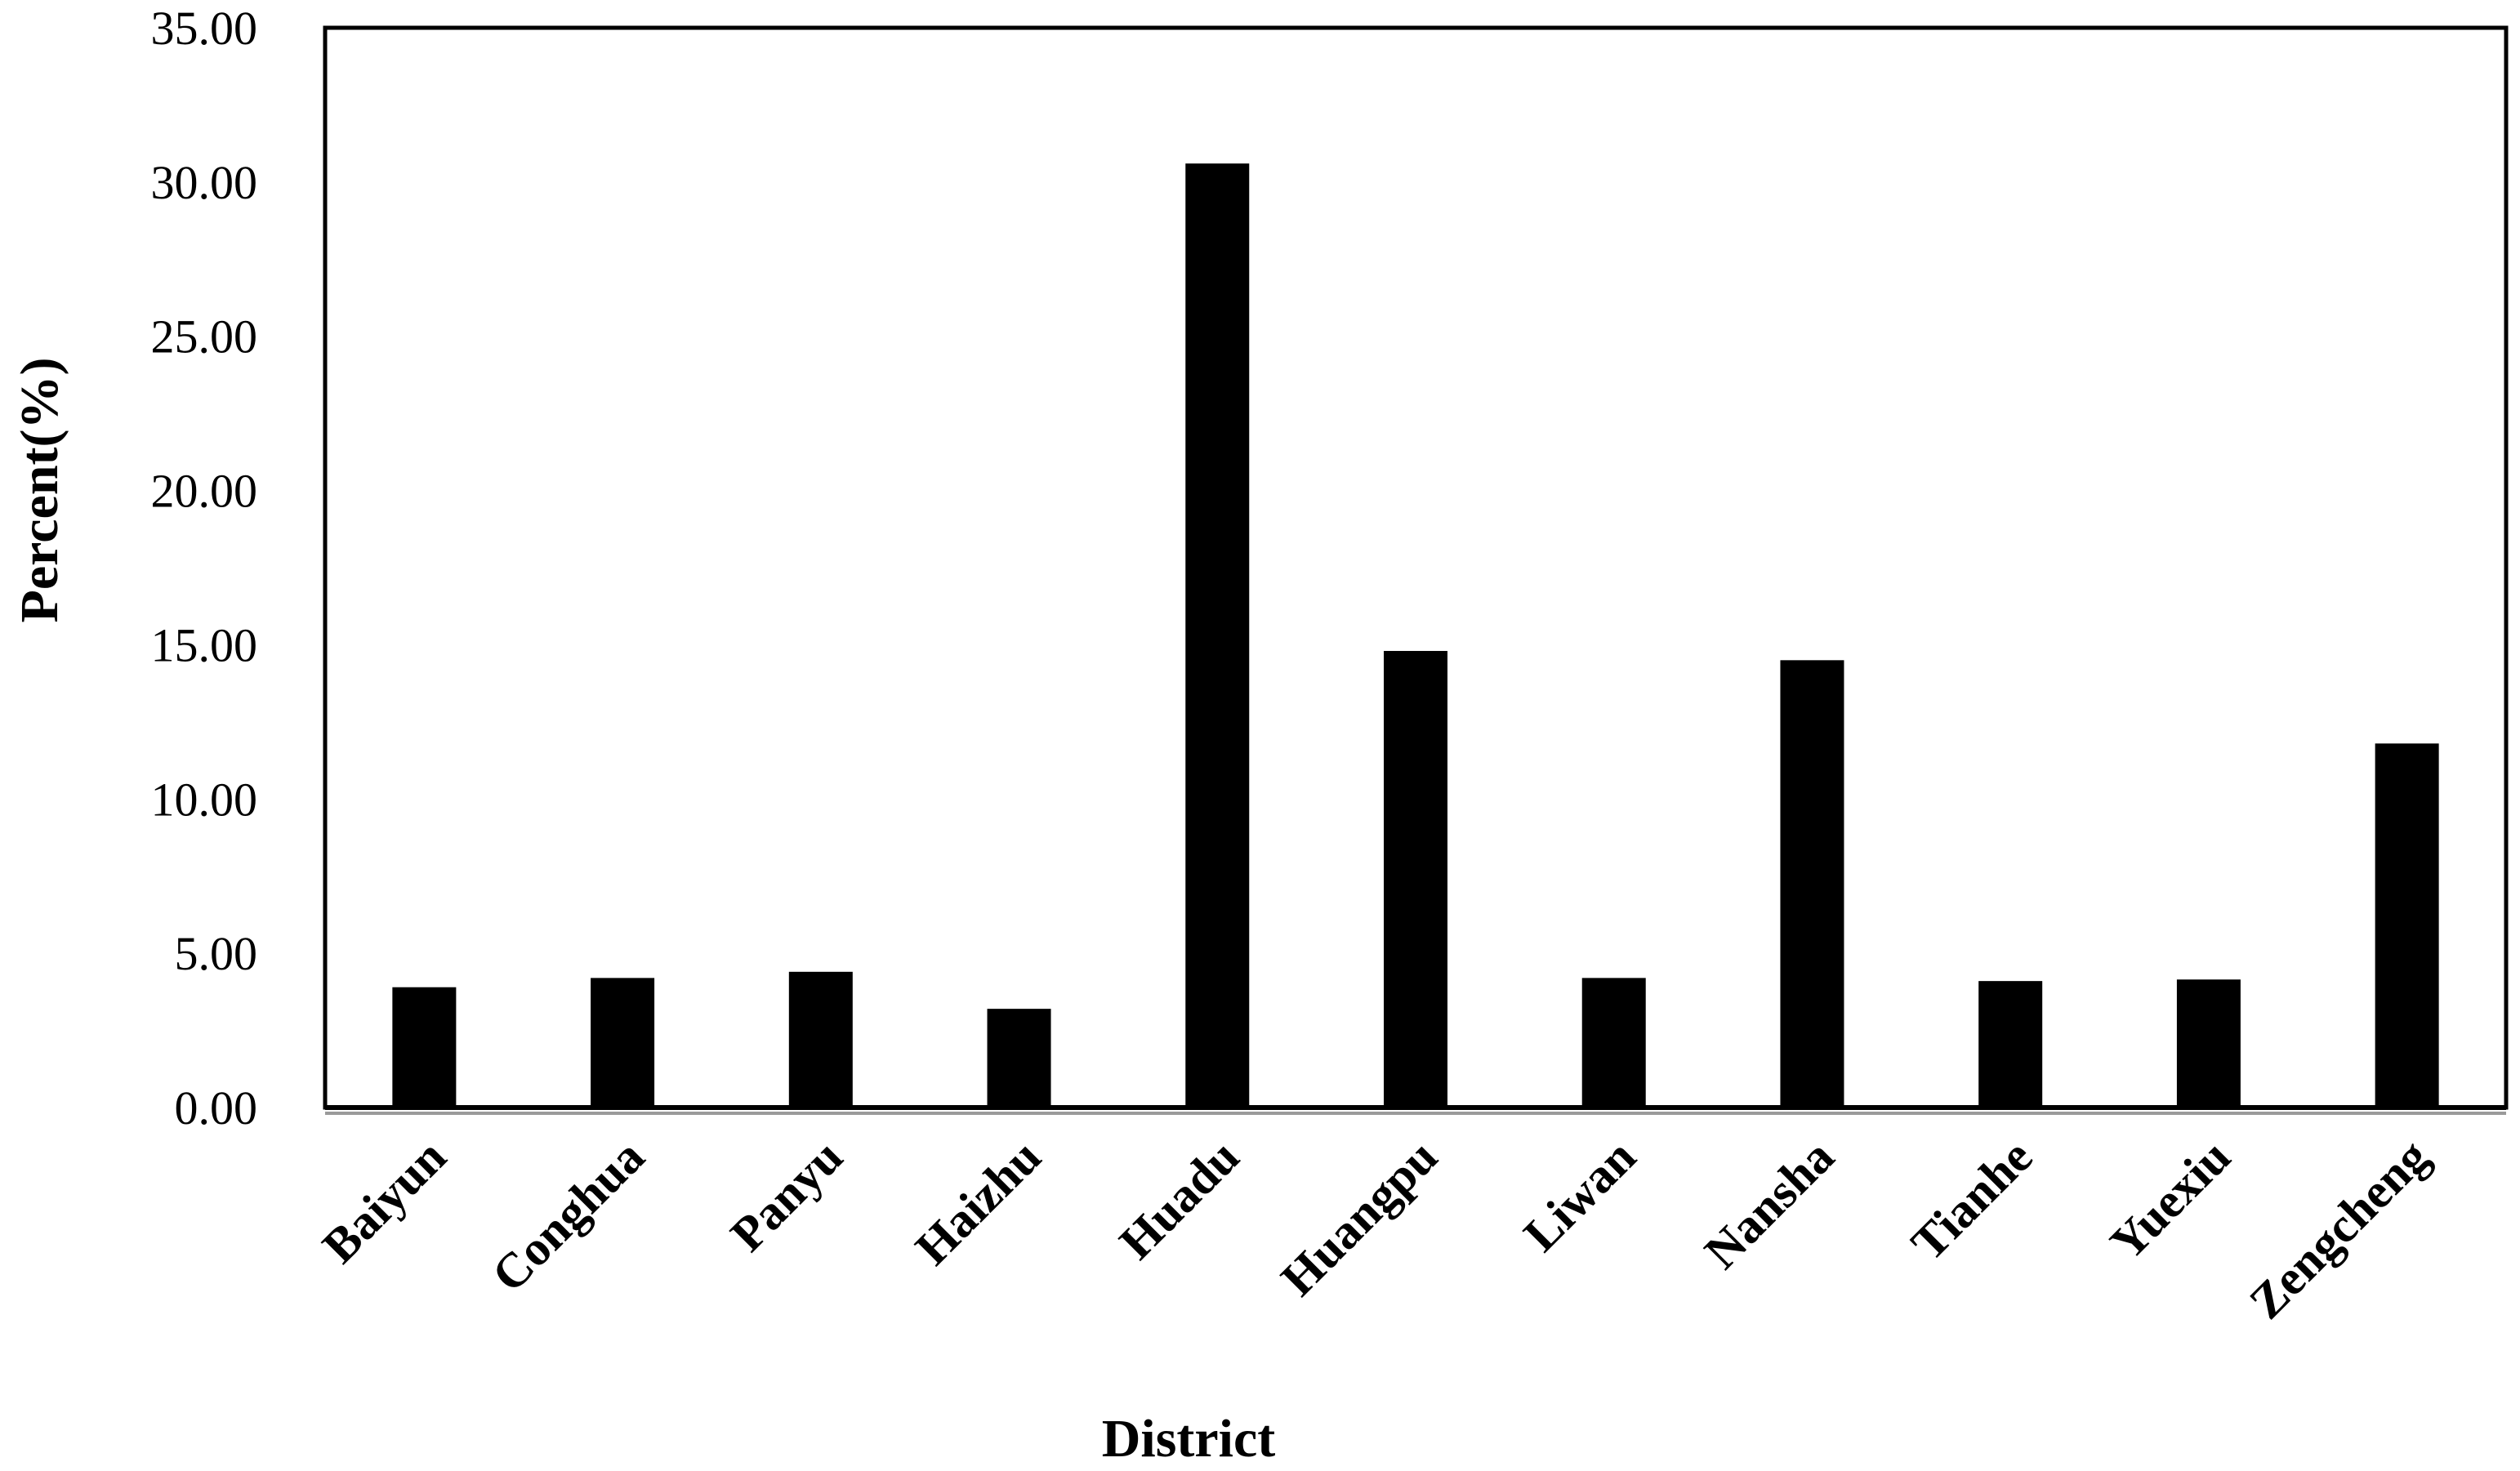 The height and width of the screenshot is (1471, 2520). Describe the element at coordinates (1179, 1200) in the screenshot. I see `x-tick-label-huadu: Huadu` at that location.